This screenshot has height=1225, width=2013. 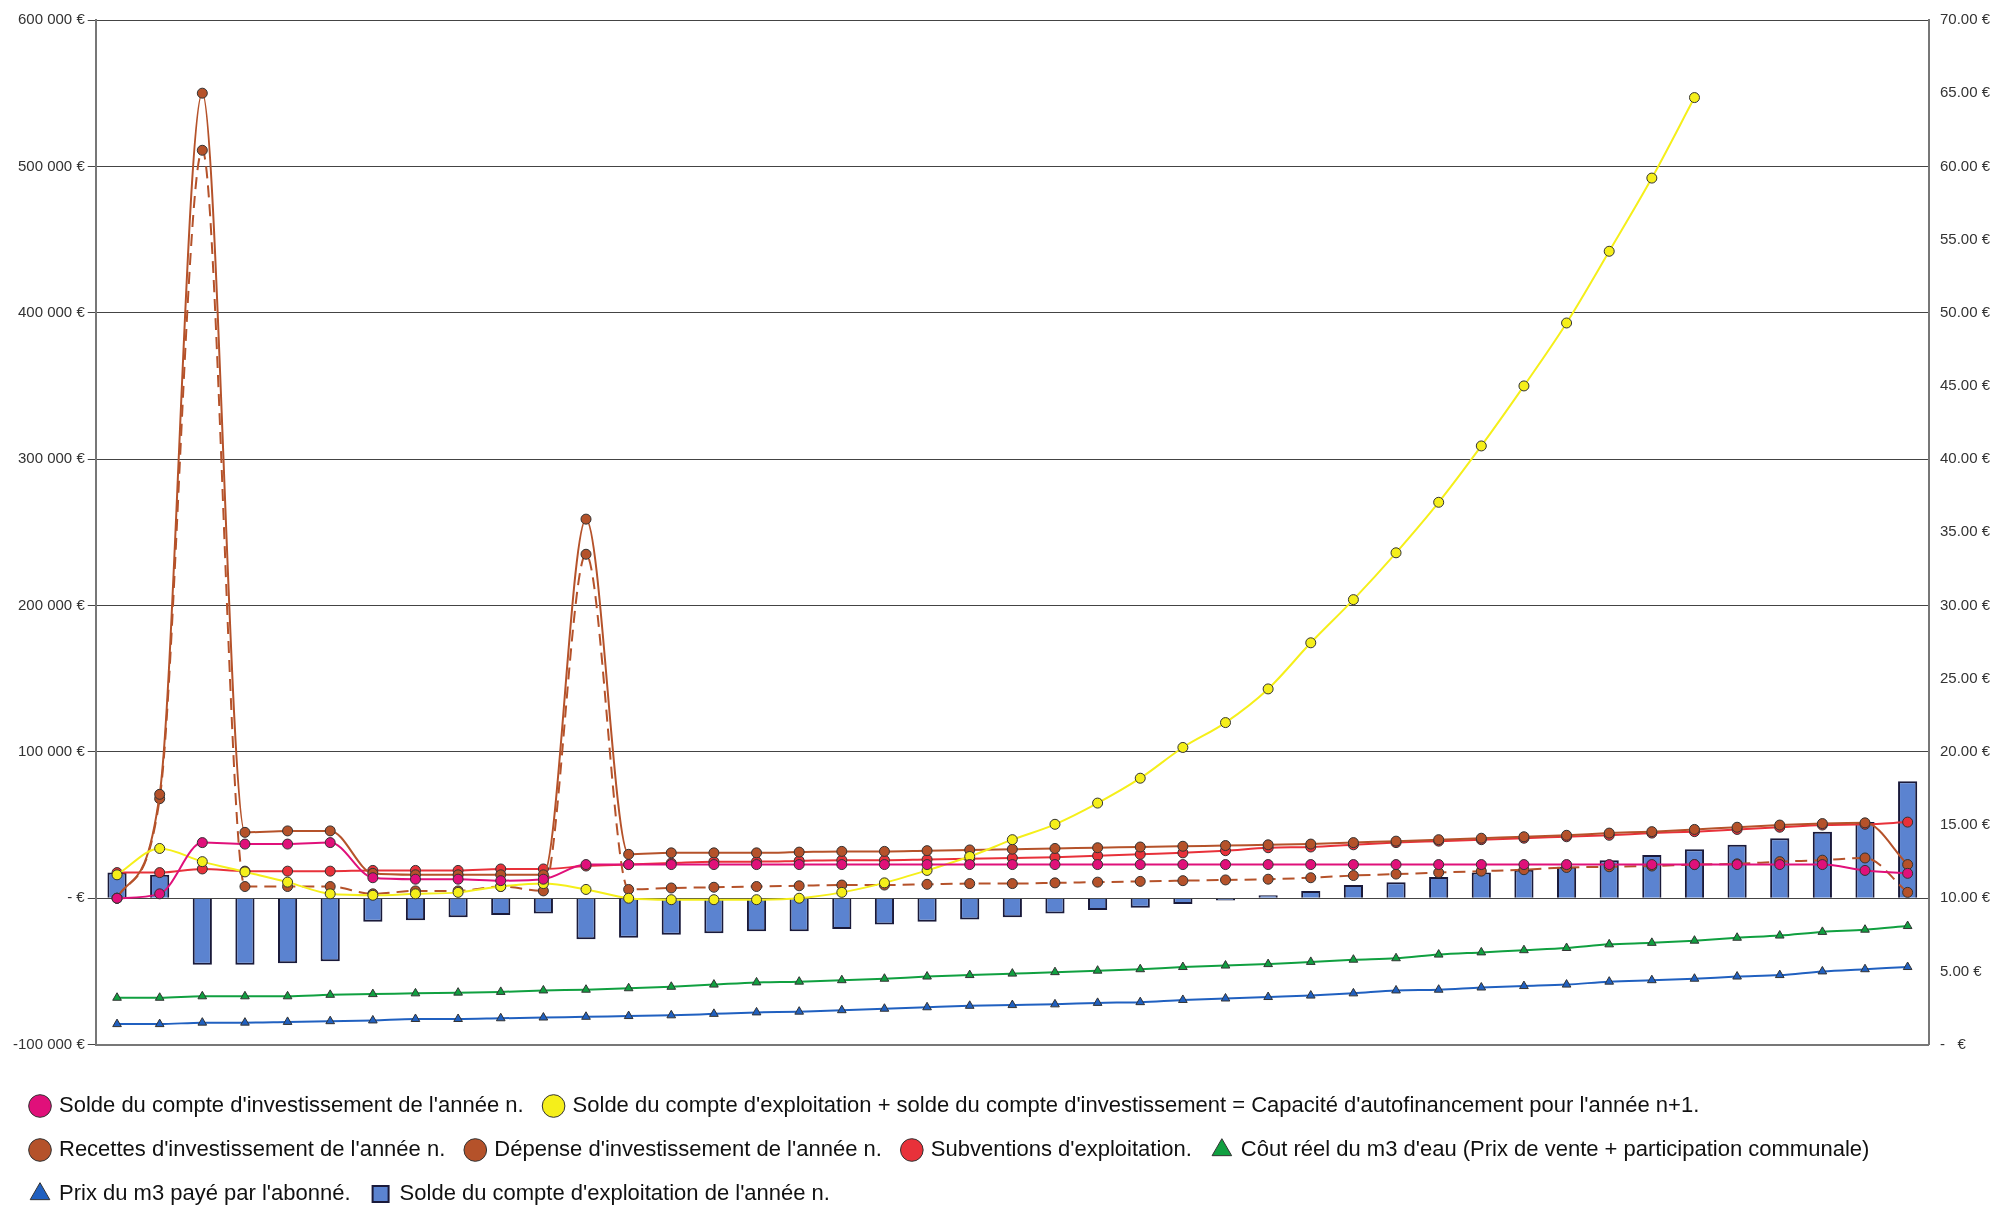 I want to click on y-tick-label: - €, so click(x=76, y=897).